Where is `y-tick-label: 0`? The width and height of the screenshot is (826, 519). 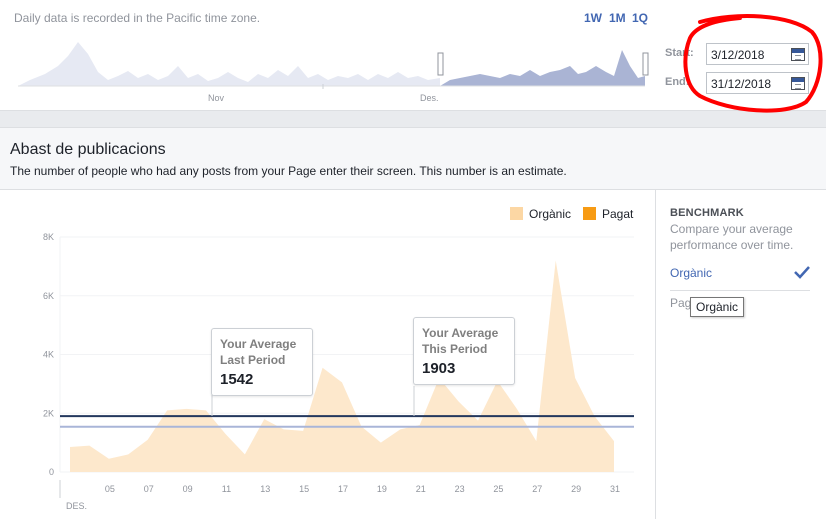
y-tick-label: 0 is located at coordinates (51, 472).